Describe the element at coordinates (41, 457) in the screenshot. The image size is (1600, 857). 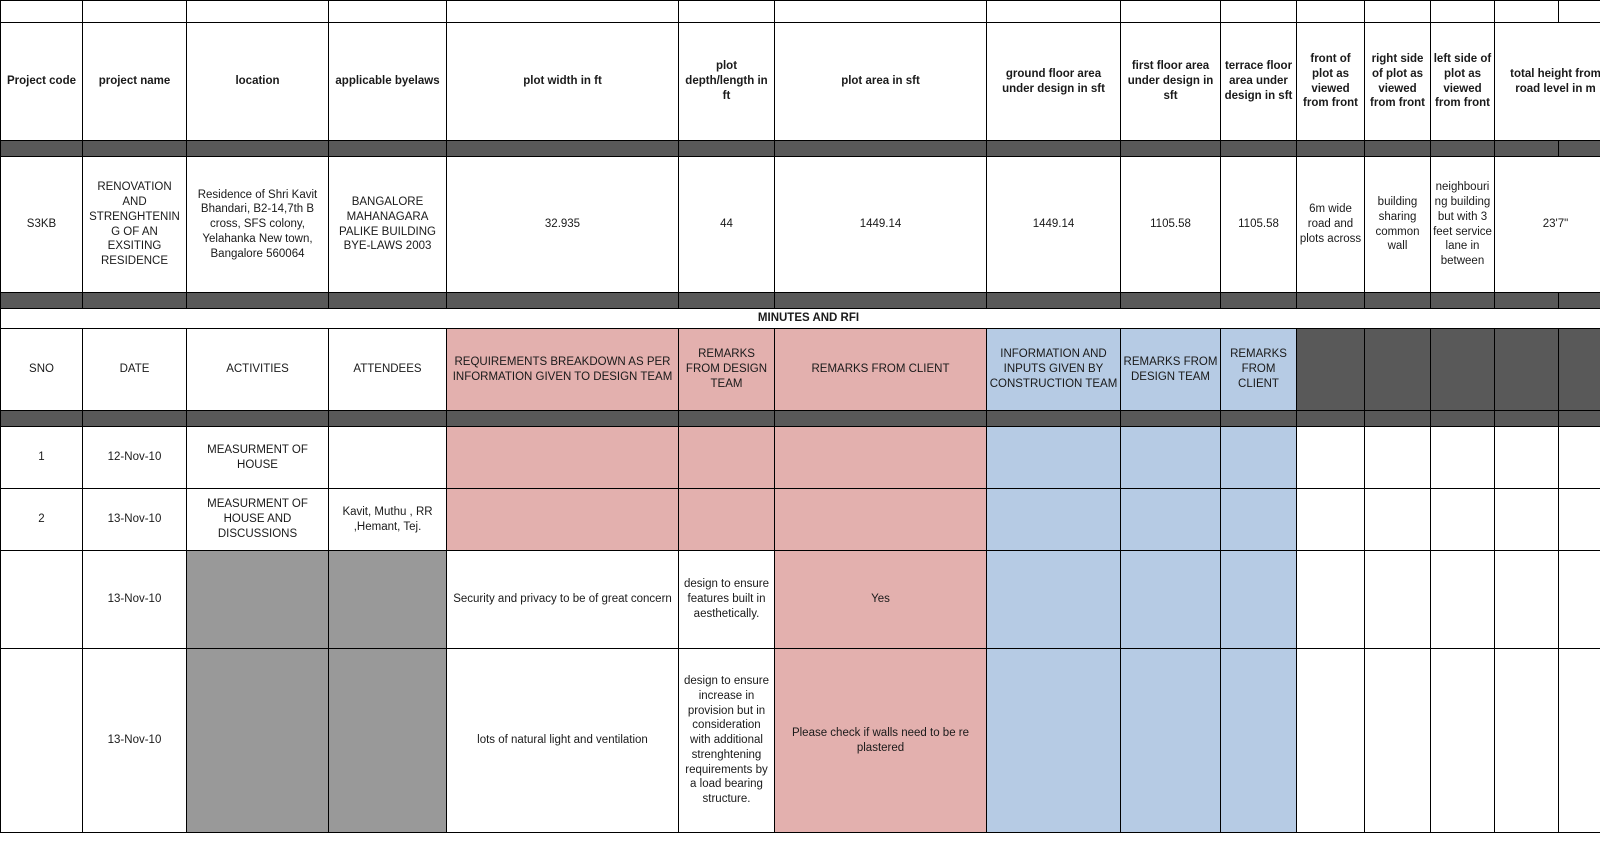
I see `cell-sno: 1` at that location.